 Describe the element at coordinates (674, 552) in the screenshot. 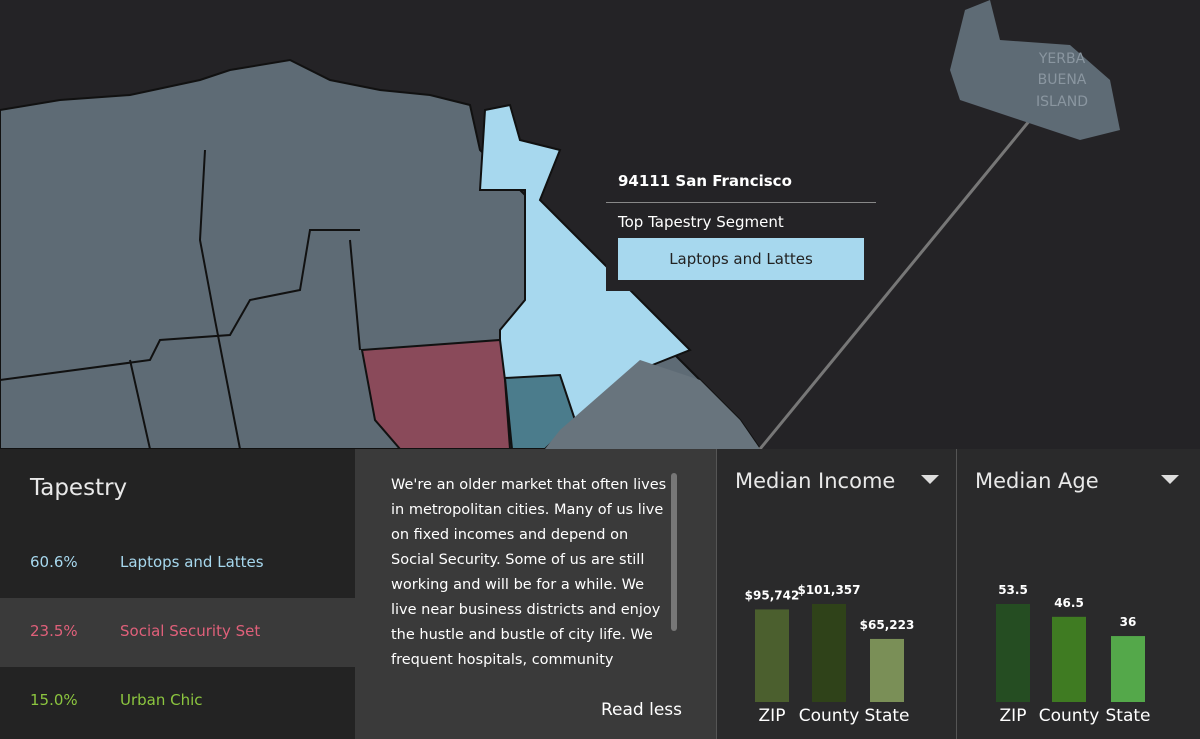

I see `scrollbar` at that location.